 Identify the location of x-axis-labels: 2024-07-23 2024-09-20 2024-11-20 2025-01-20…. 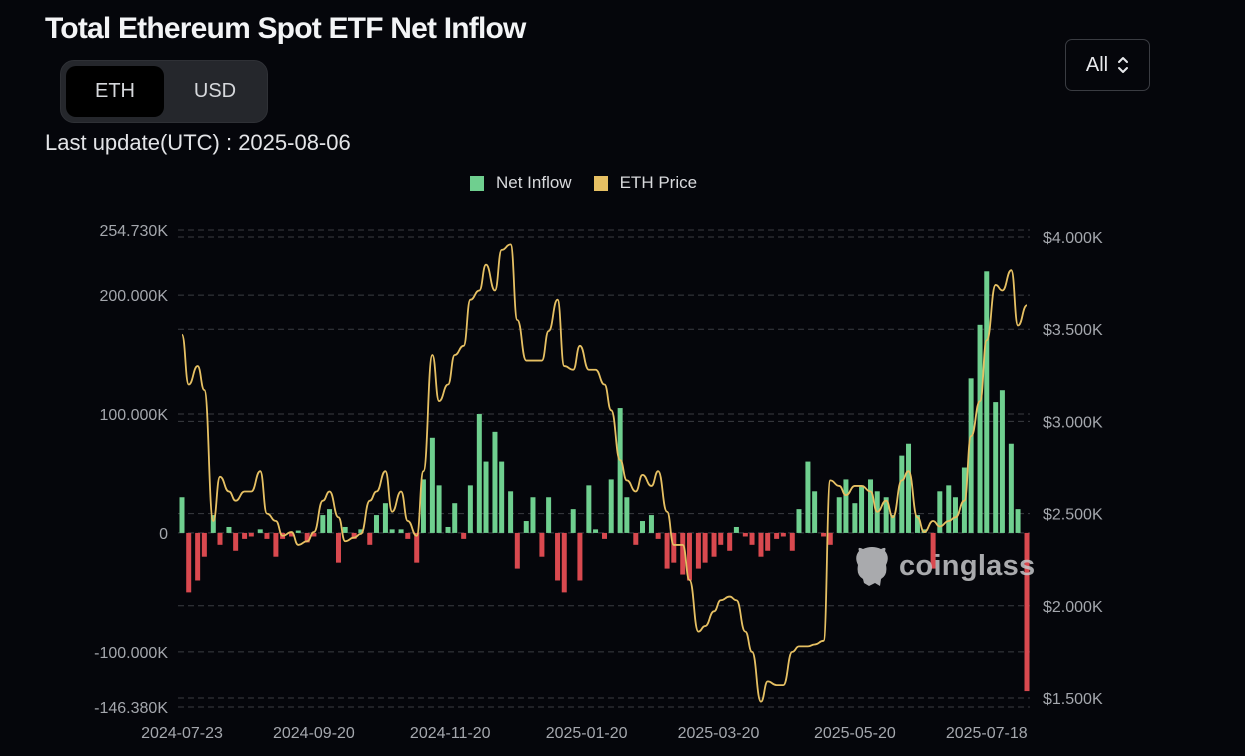
(584, 733).